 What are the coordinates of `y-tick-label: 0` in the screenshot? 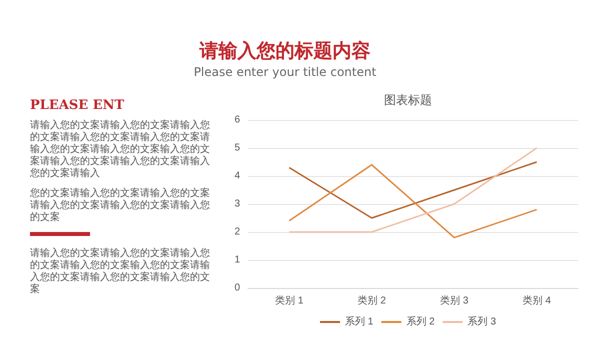 It's located at (237, 288).